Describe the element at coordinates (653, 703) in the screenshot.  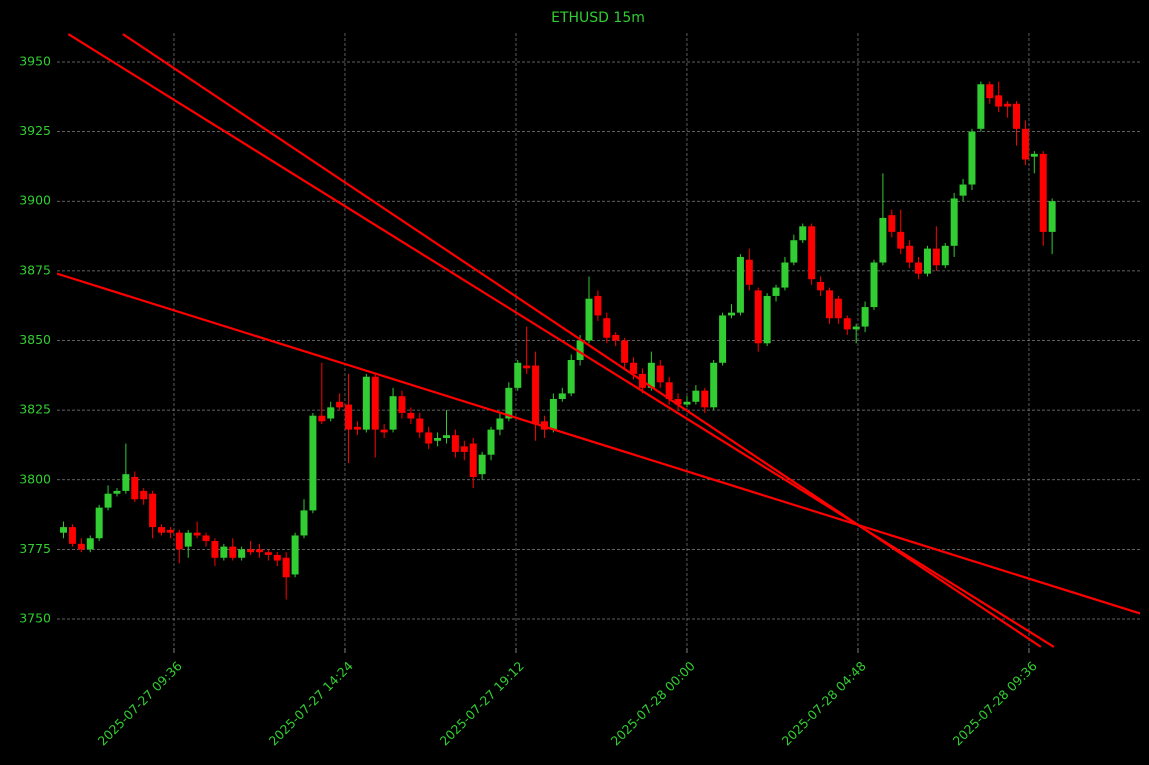
I see `x-tick-label: 2025-07-28 00:00` at that location.